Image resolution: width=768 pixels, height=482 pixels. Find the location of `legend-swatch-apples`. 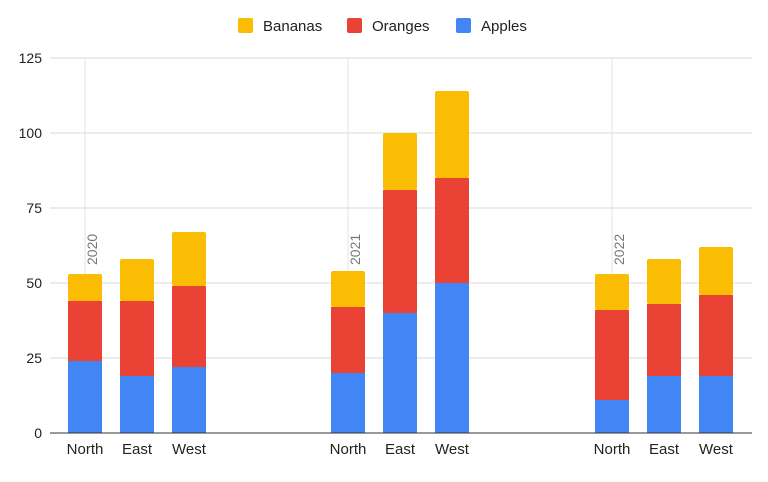

legend-swatch-apples is located at coordinates (463, 25).